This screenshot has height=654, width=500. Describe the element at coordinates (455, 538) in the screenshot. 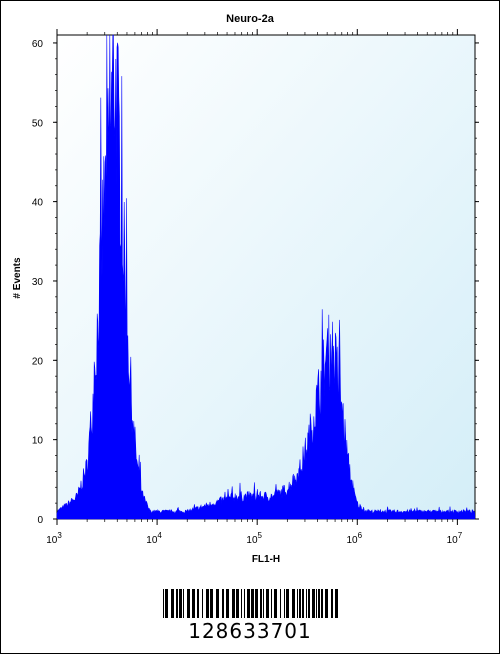

I see `x-tick-label: 10⁷` at that location.